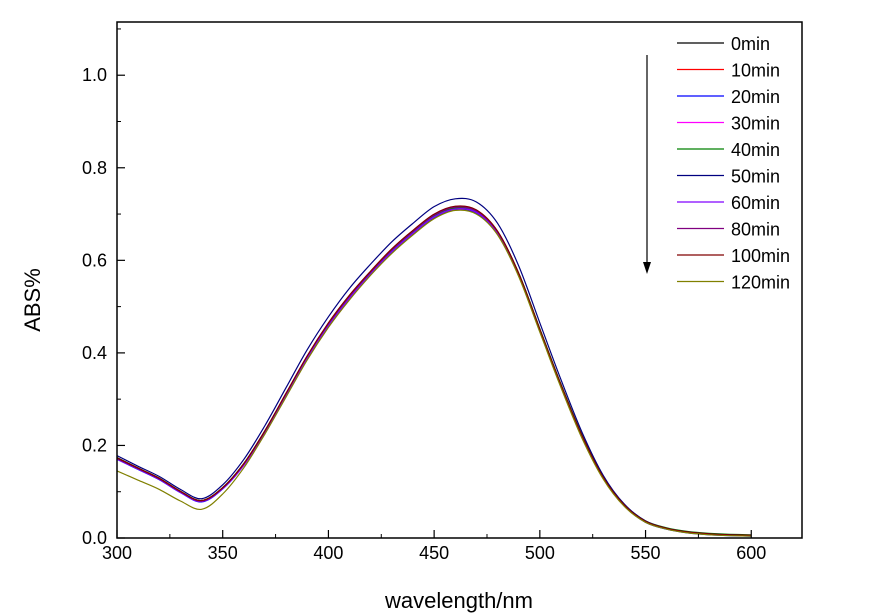  I want to click on y-tick-label: 1.0, so click(94, 75).